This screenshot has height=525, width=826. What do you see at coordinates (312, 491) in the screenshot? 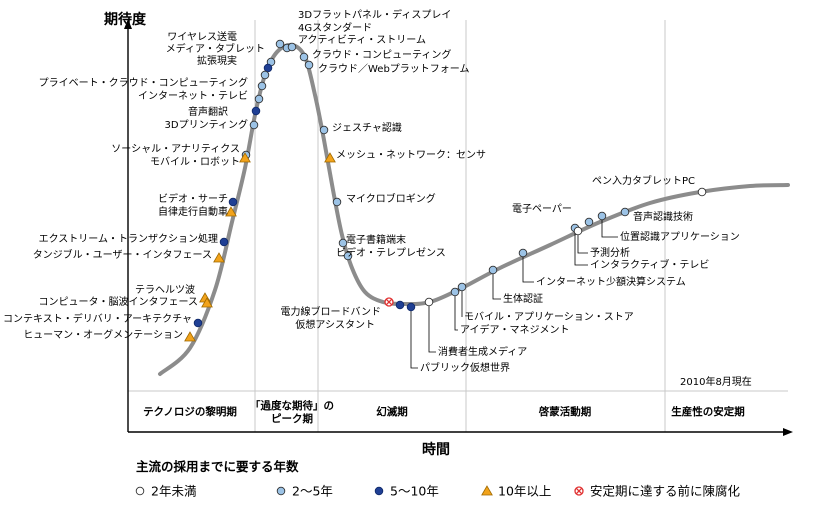
I see `legend-label: 2〜5年` at bounding box center [312, 491].